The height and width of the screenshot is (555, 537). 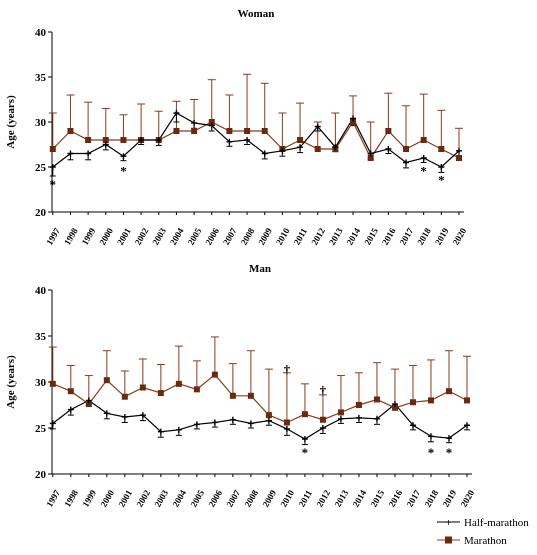 What do you see at coordinates (269, 498) in the screenshot?
I see `man-x-tick-label: 2009` at bounding box center [269, 498].